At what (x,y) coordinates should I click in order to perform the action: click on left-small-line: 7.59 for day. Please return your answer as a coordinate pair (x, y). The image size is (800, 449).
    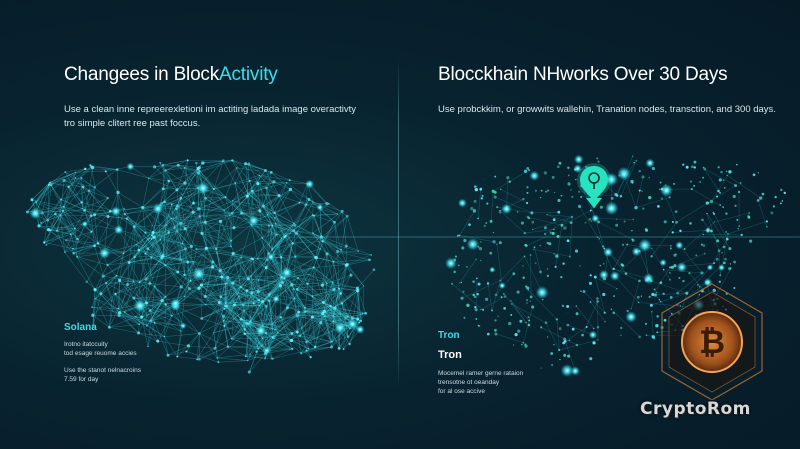
    Looking at the image, I should click on (81, 379).